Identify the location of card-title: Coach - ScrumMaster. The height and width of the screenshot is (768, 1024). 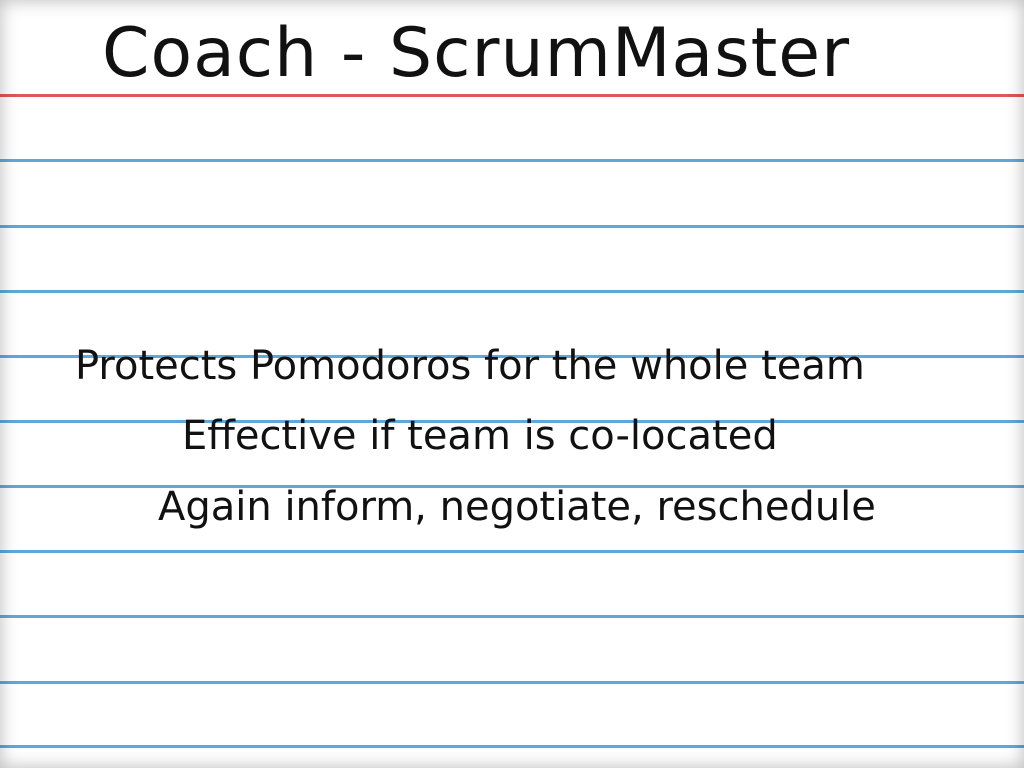
(476, 53).